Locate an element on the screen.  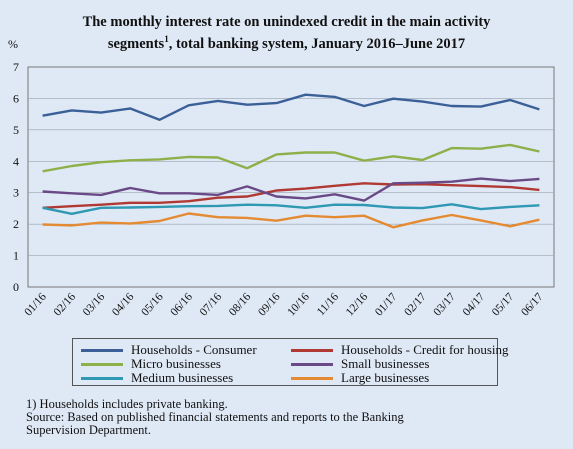
x-tick-label: 01/16 is located at coordinates (35, 305).